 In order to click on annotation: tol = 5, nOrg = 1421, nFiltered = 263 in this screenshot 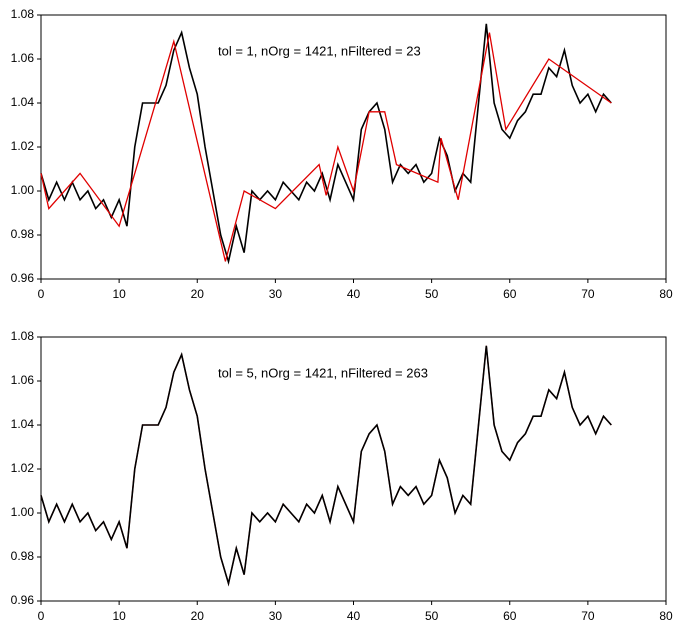, I will do `click(323, 372)`.